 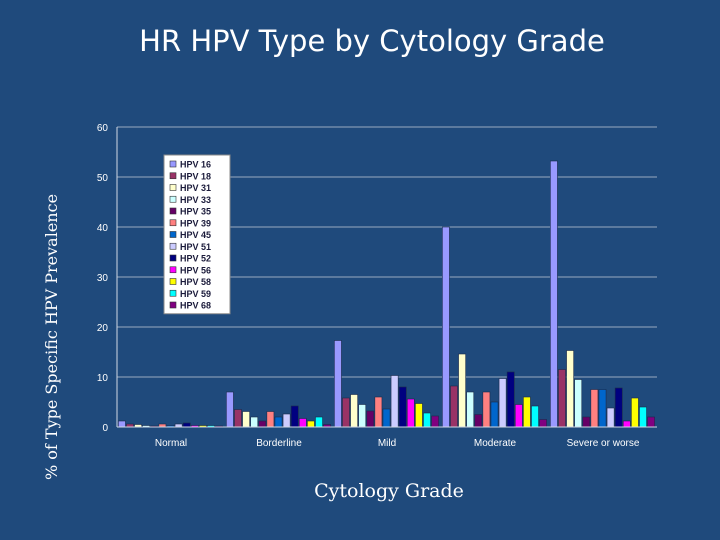 I want to click on legend-label: HPV 39, so click(x=195, y=223).